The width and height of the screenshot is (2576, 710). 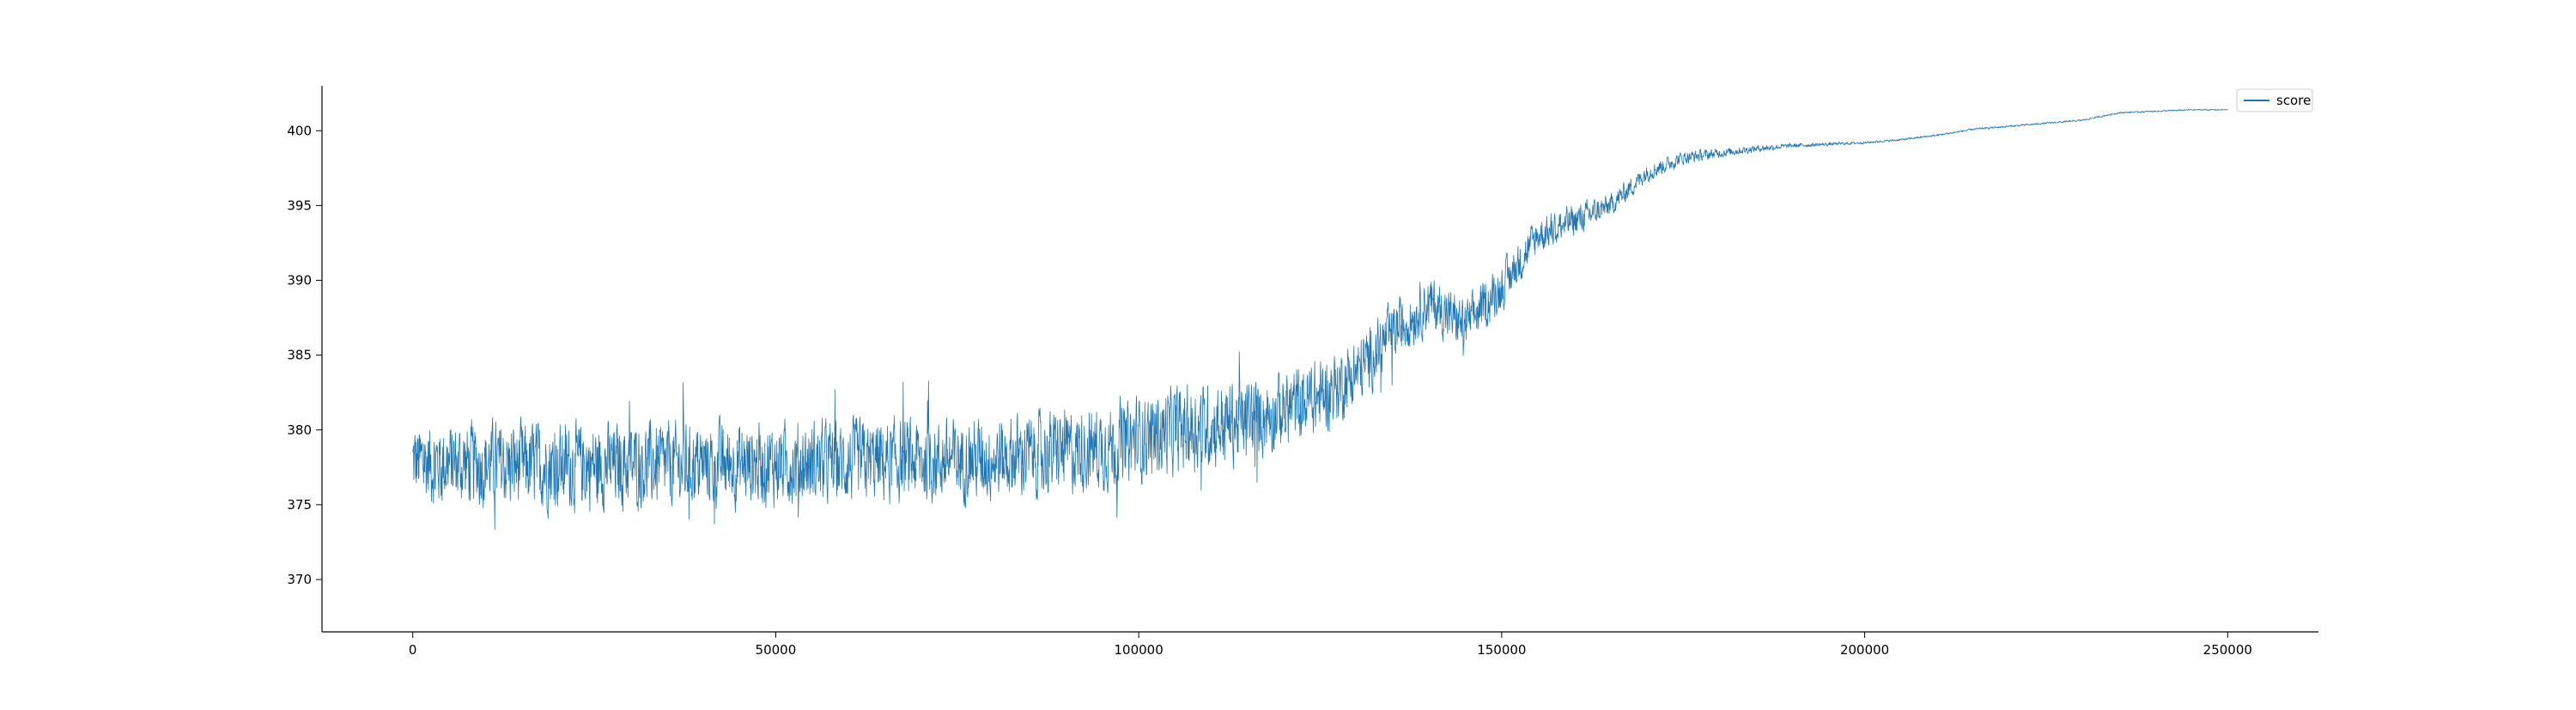 I want to click on y-tick-label: 395, so click(x=300, y=205).